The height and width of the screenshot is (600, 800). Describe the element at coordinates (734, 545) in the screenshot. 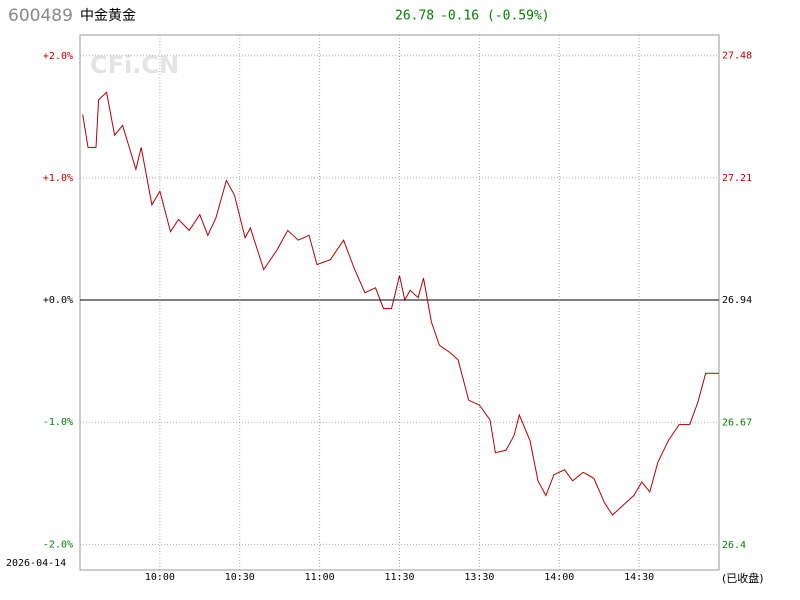

I see `y2-tick-label: 26.4` at that location.